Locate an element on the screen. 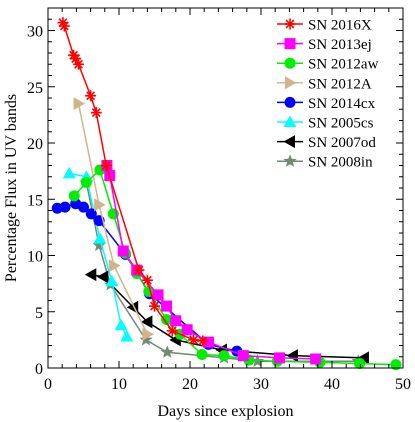  y-axis-label: Percentage Flux in UV bands is located at coordinates (11, 188).